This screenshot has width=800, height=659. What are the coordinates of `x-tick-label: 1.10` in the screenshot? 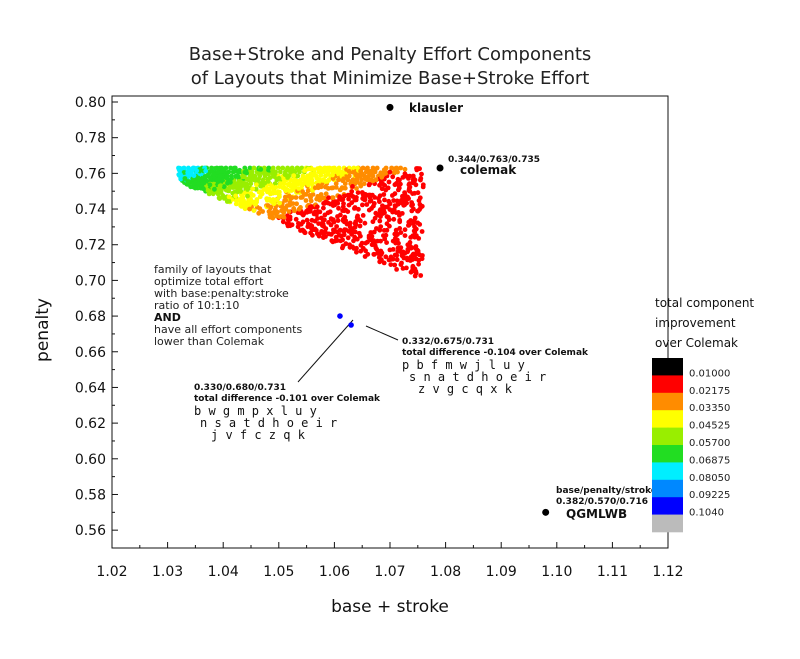 It's located at (556, 572).